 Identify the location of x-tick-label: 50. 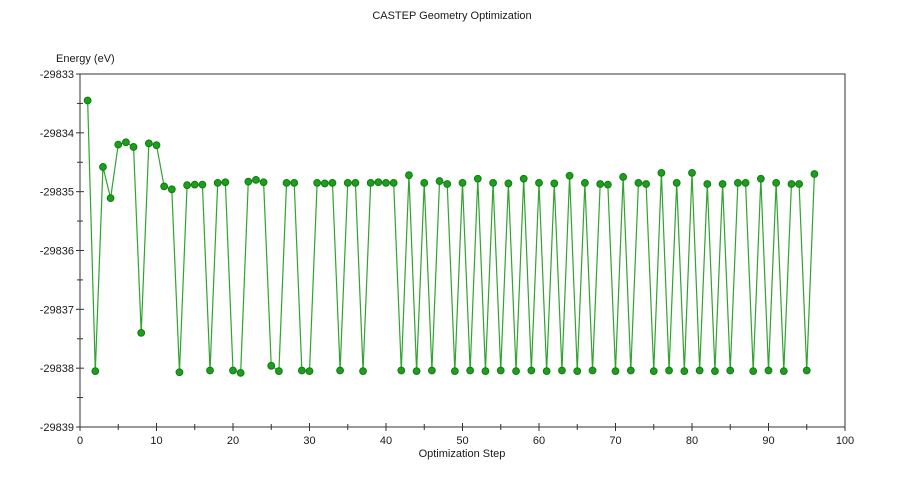
(462, 441).